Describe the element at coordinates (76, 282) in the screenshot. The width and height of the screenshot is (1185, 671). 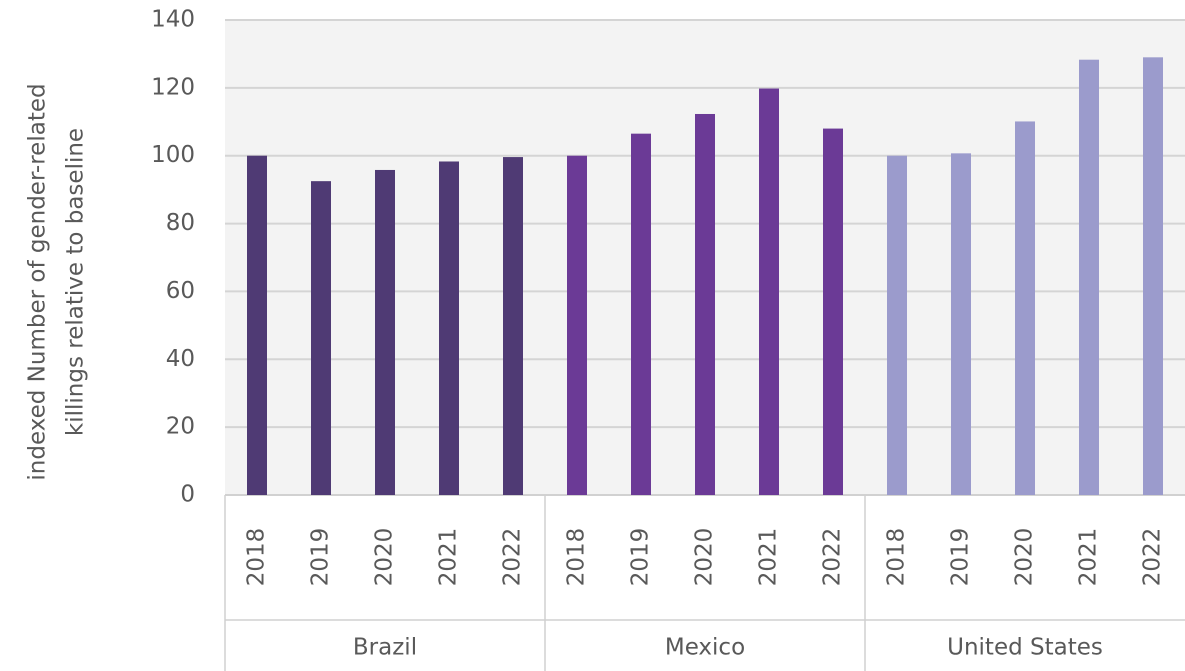
I see `y-axis-label: killings relative to baseline` at that location.